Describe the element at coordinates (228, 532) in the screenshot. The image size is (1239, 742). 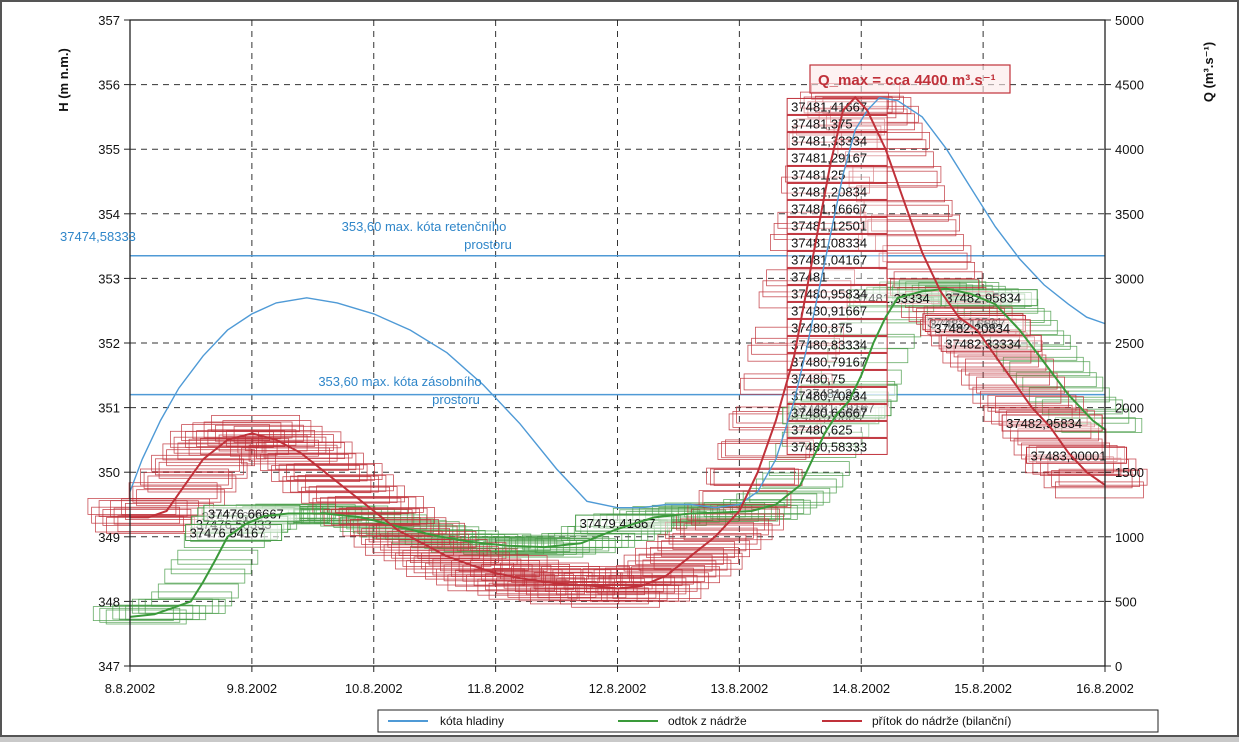
I see `green-point-label: 37476,54167` at that location.